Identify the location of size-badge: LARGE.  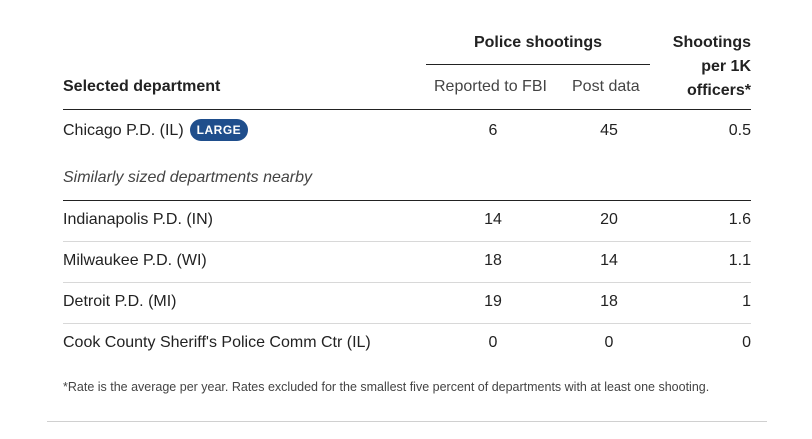
(219, 130).